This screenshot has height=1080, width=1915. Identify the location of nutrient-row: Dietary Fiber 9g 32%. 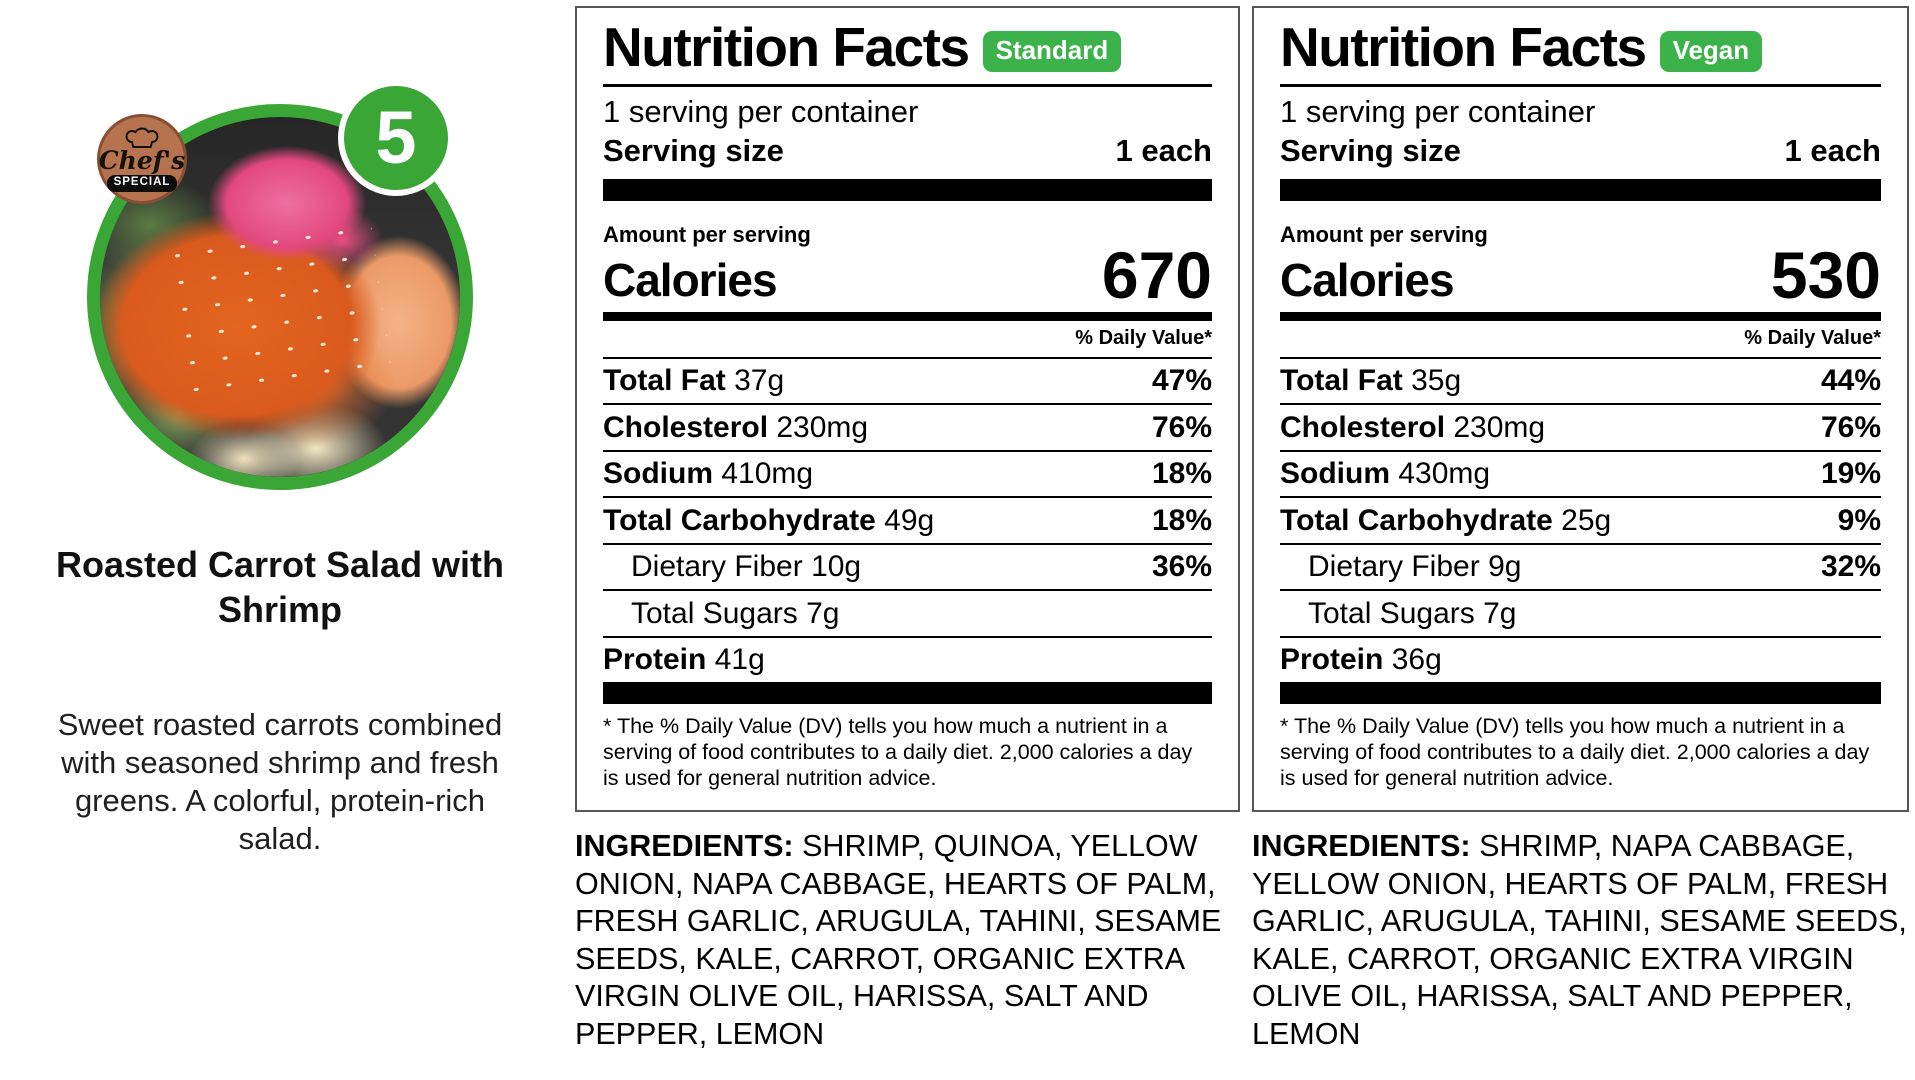
(1580, 566).